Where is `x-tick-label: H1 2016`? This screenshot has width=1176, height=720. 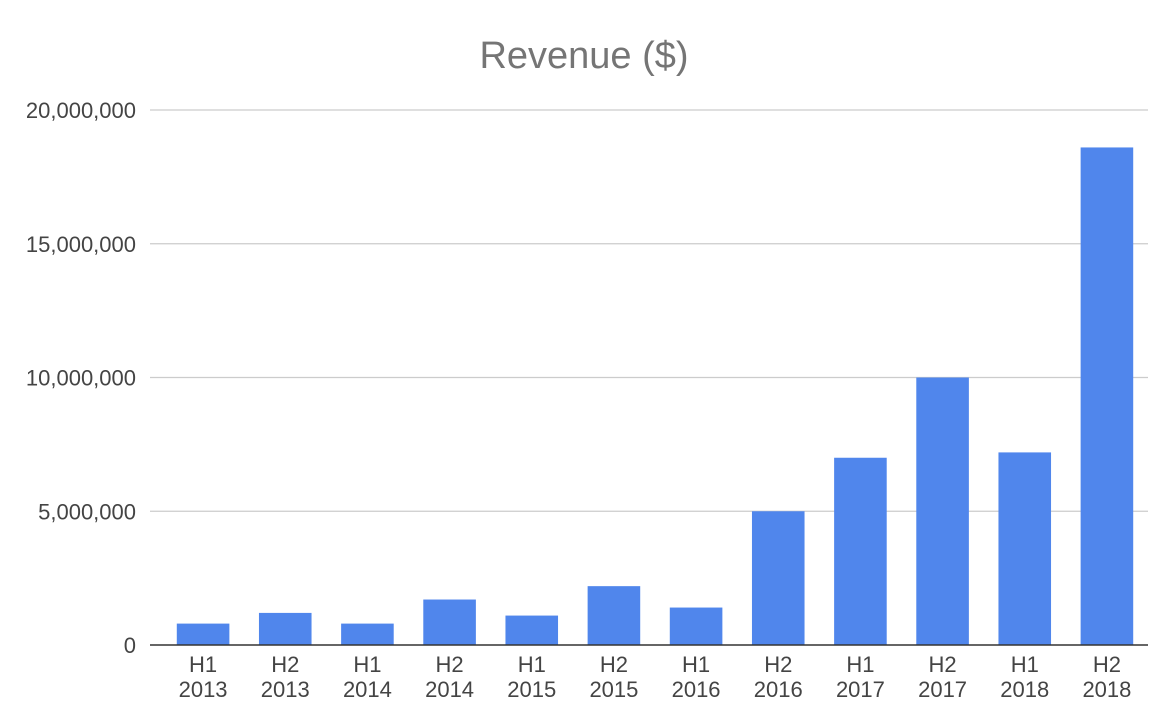 x-tick-label: H1 2016 is located at coordinates (696, 677).